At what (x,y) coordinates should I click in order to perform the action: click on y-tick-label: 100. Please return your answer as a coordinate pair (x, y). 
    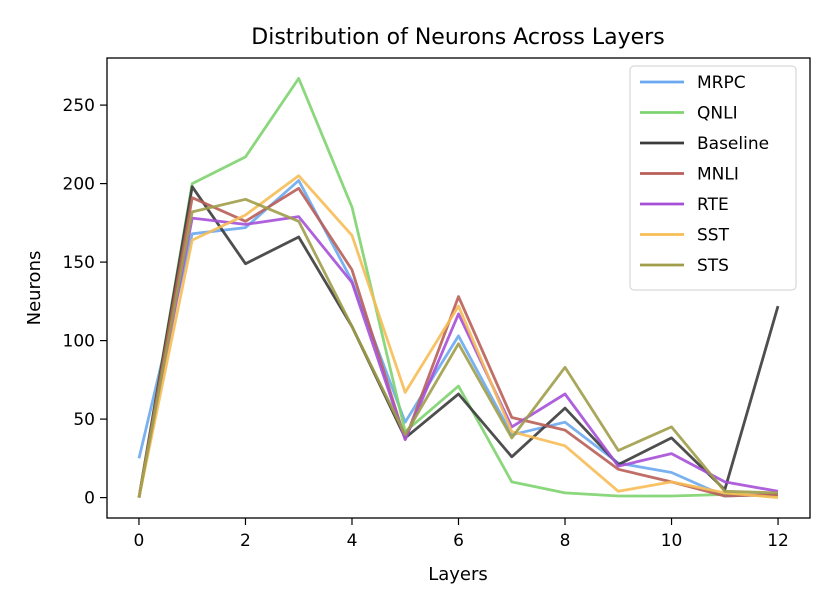
    Looking at the image, I should click on (79, 342).